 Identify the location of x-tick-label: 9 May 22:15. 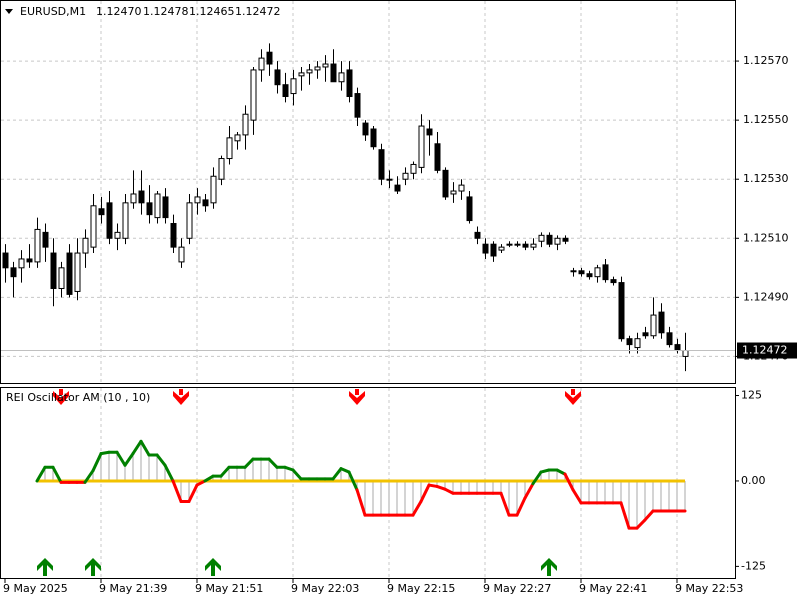
(421, 588).